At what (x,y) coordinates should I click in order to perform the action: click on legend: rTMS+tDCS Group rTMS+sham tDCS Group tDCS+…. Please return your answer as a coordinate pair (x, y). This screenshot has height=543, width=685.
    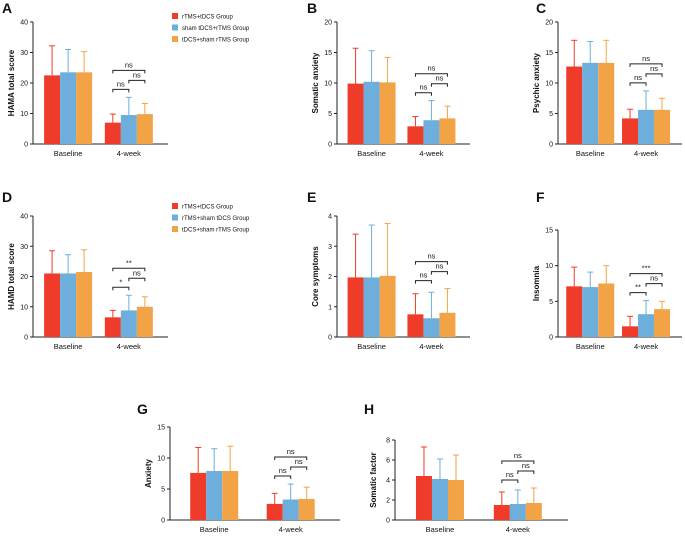
    Looking at the image, I should click on (211, 218).